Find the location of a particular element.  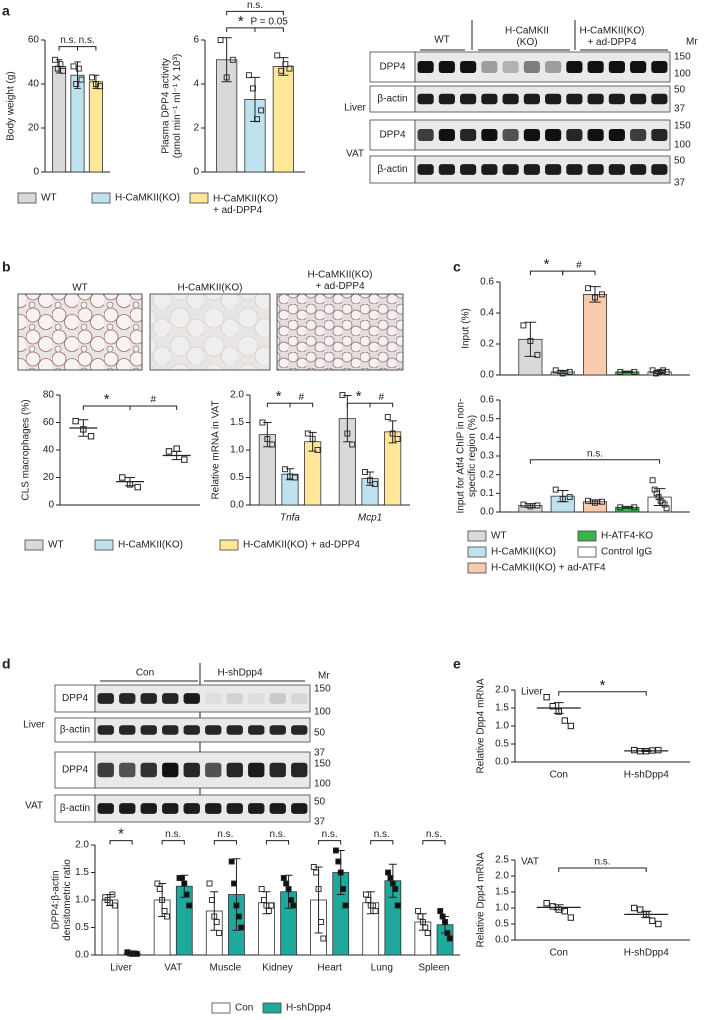

significance-label: * is located at coordinates (547, 264).